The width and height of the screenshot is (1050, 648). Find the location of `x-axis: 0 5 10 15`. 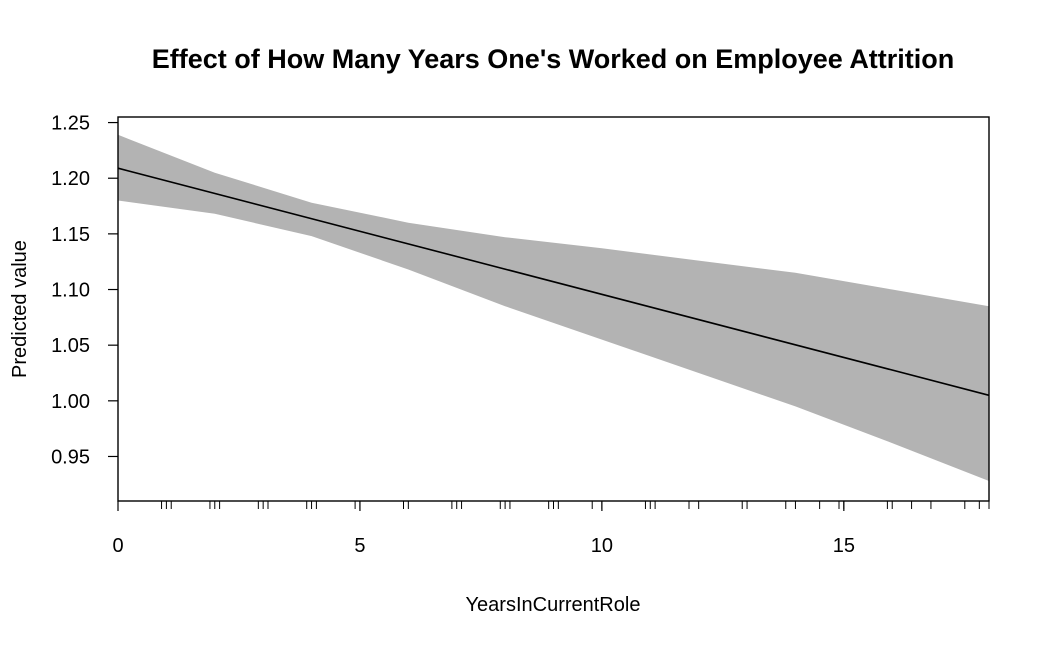

x-axis: 0 5 10 15 is located at coordinates (483, 529).